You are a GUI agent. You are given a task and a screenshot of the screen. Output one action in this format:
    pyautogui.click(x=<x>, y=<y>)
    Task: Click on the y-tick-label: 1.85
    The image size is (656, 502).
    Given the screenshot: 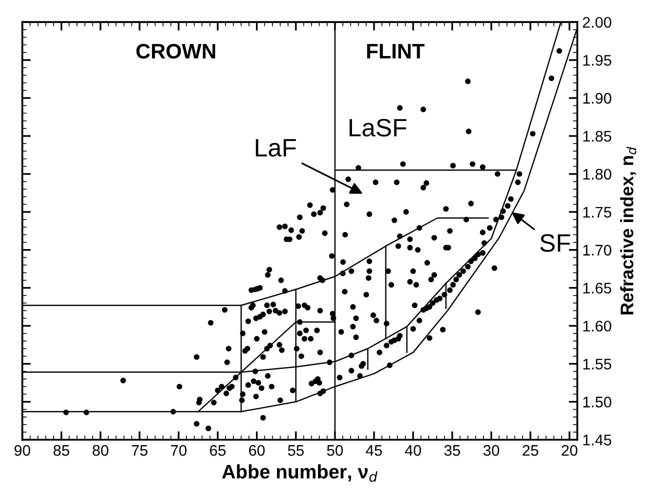 What is the action you would take?
    pyautogui.click(x=597, y=136)
    